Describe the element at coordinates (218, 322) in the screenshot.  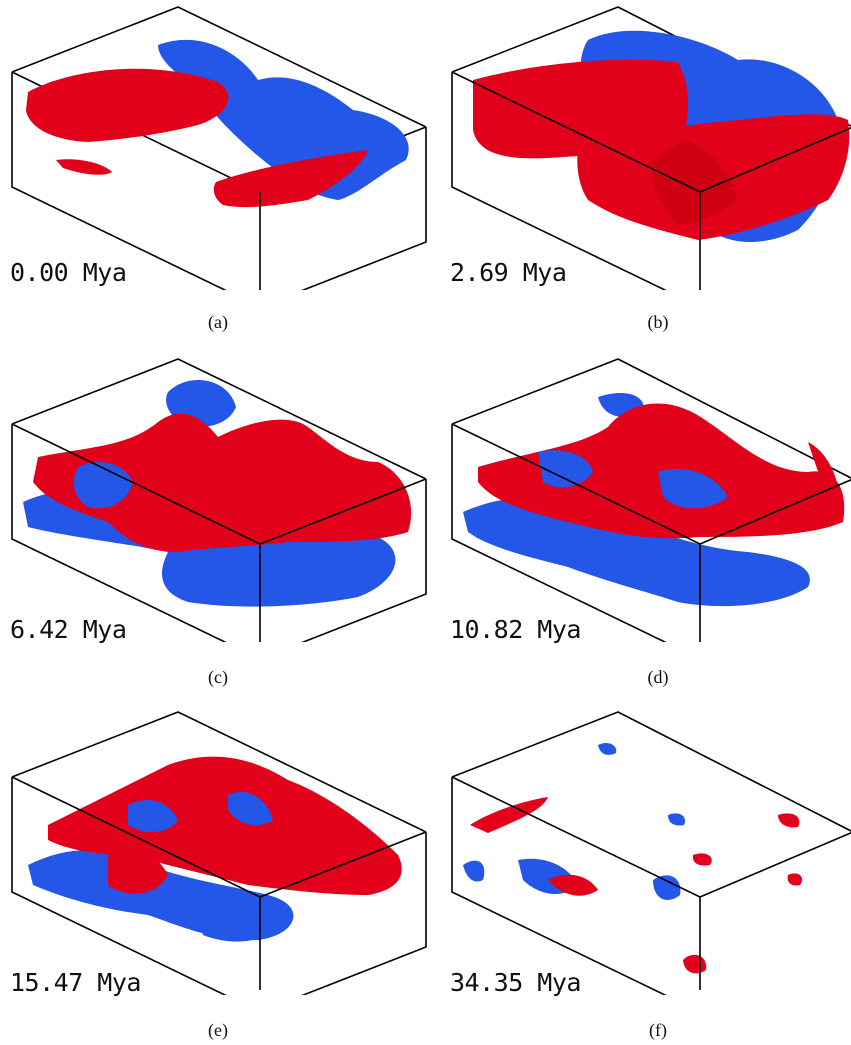
I see `panel-caption: (a)` at that location.